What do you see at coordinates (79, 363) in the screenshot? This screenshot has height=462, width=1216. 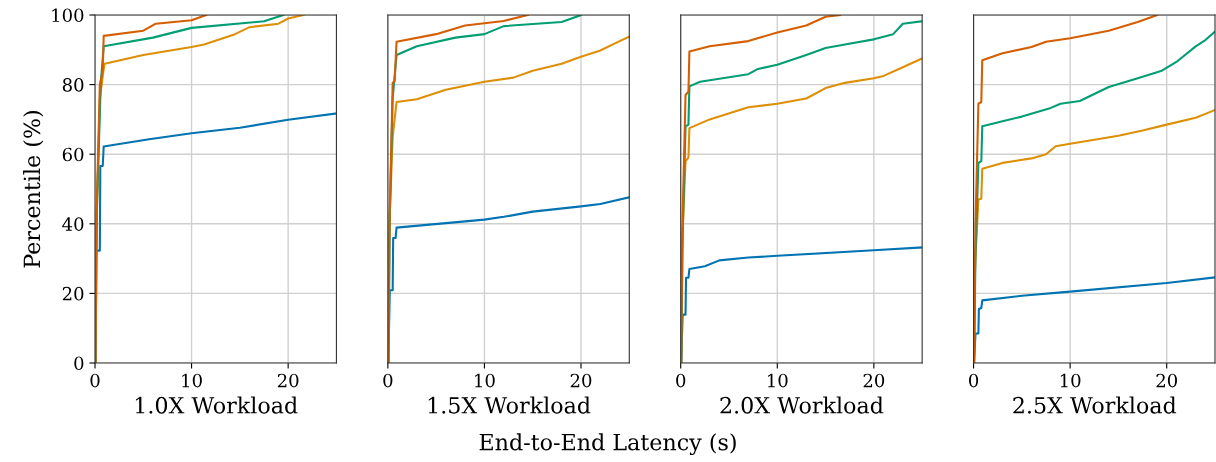 I see `y-tick-label: 0` at bounding box center [79, 363].